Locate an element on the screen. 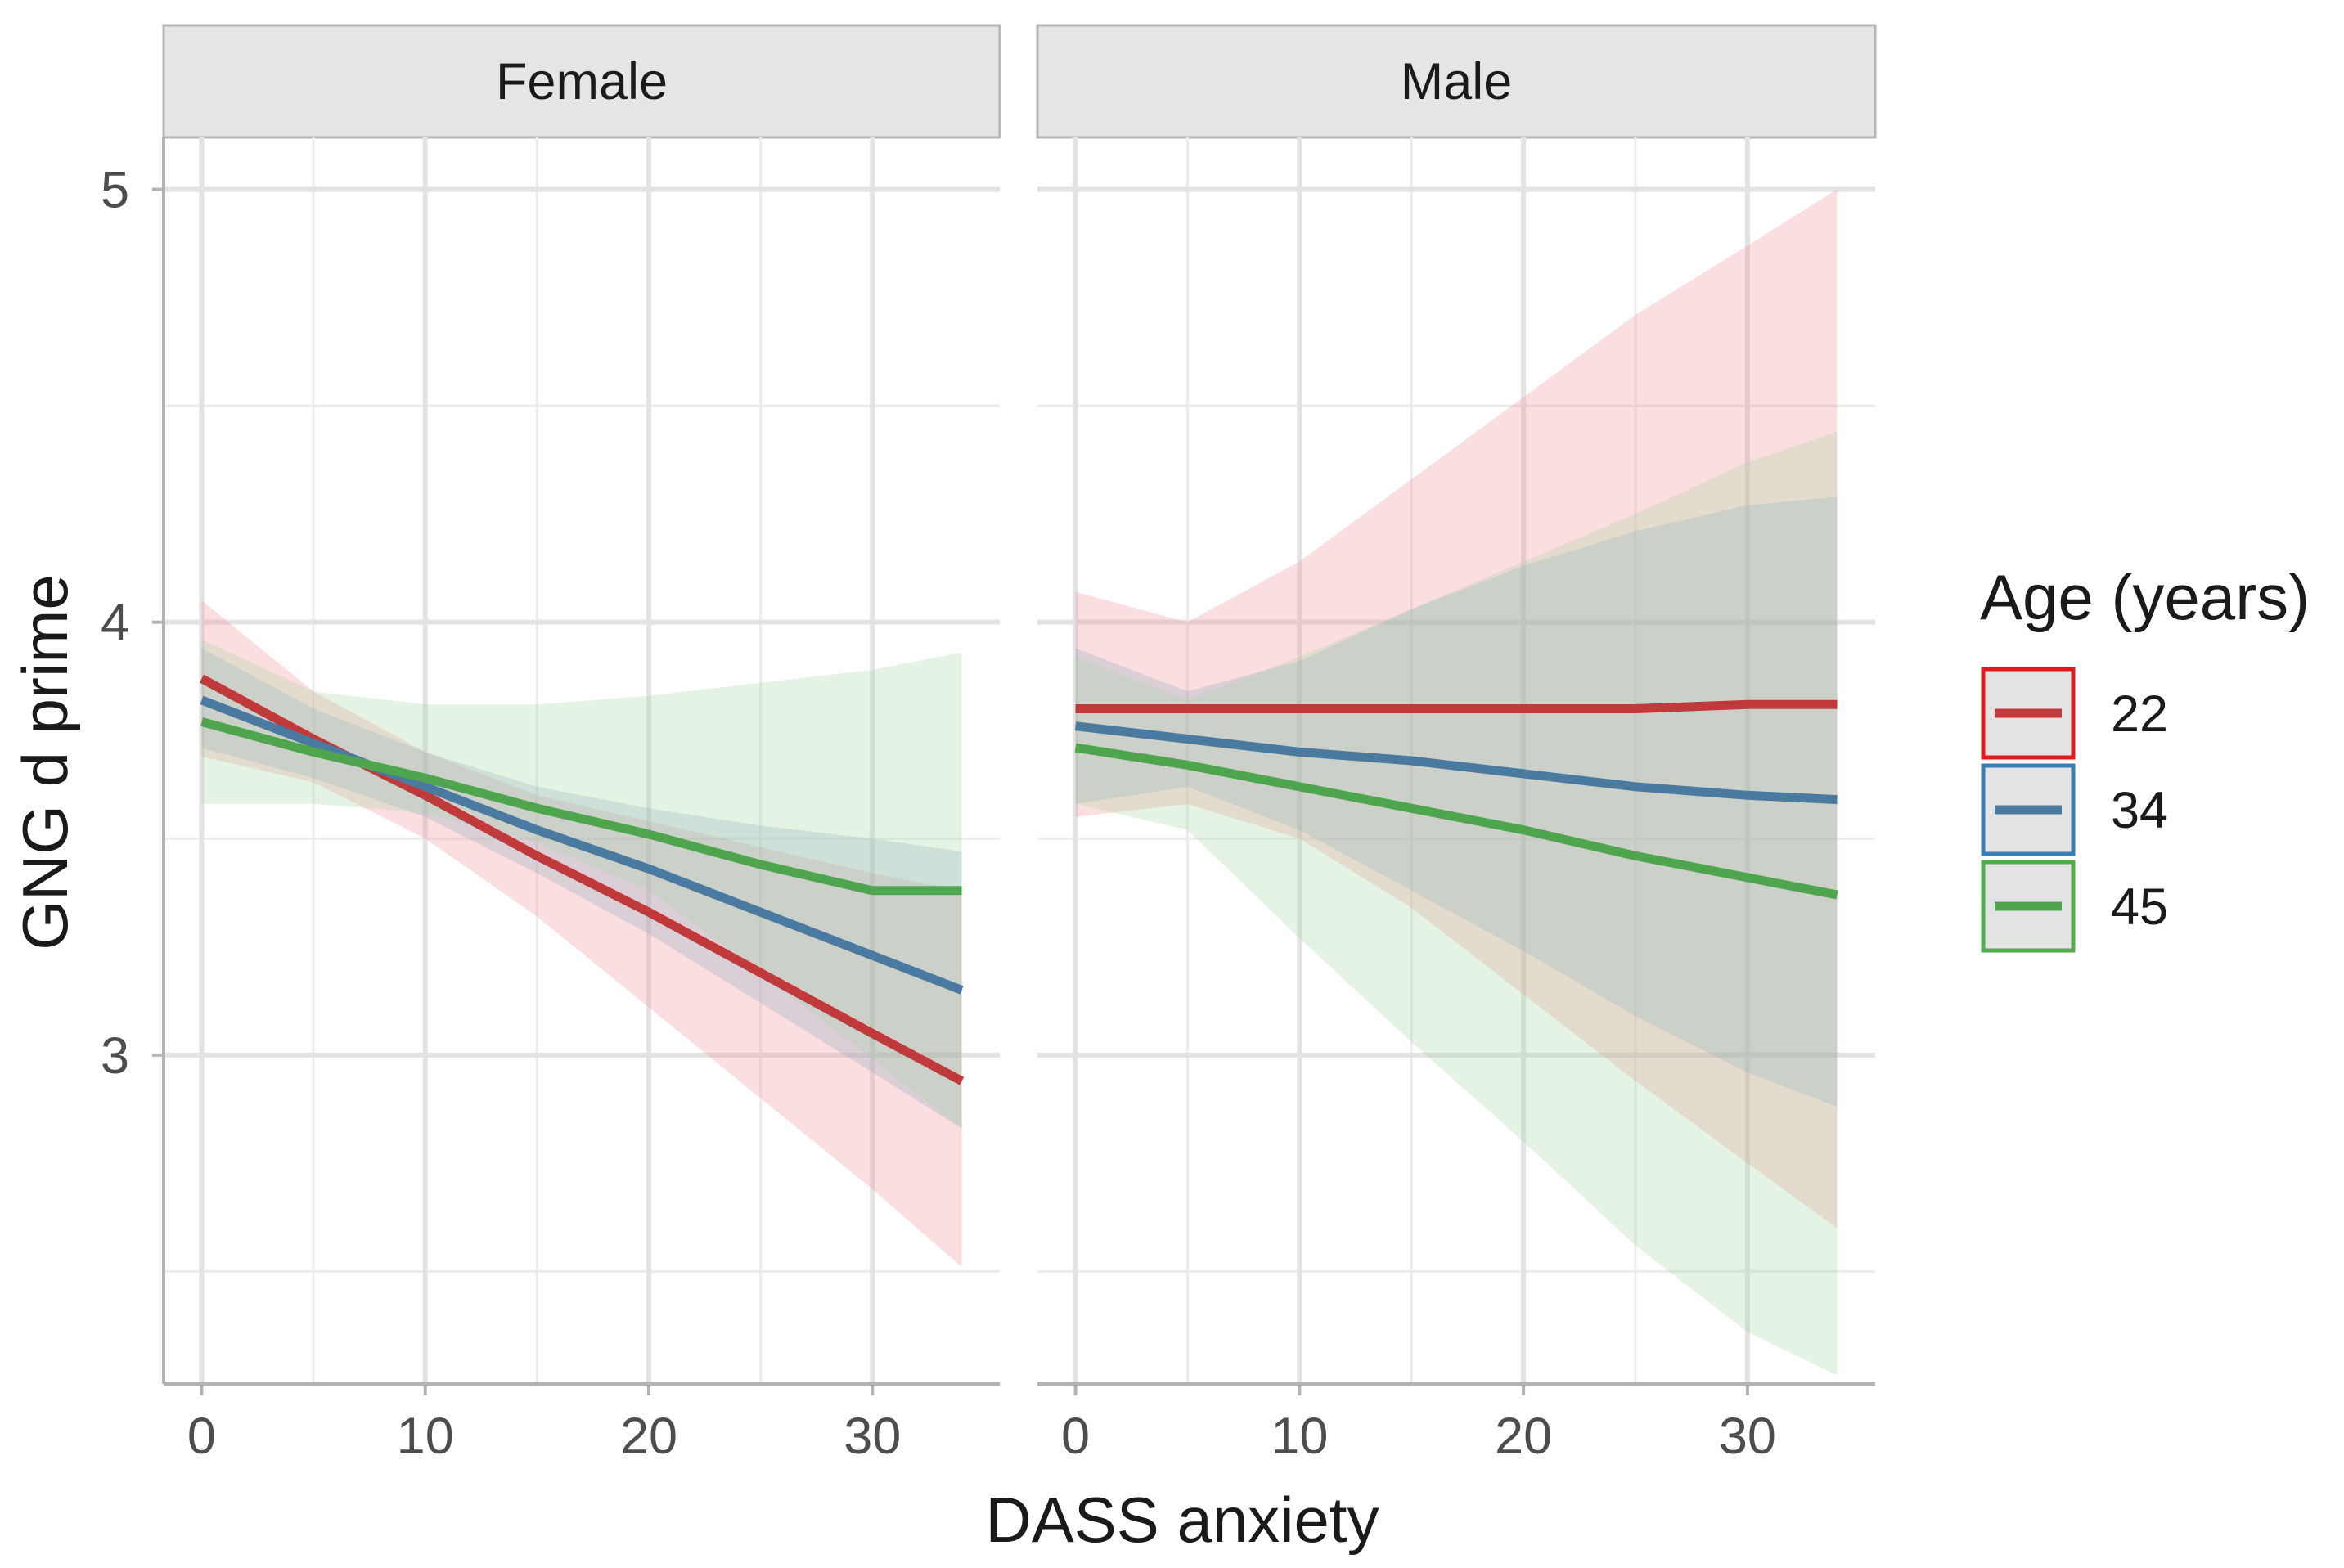 Image resolution: width=2344 pixels, height=1568 pixels. legend-title: Age (years) is located at coordinates (2145, 597).